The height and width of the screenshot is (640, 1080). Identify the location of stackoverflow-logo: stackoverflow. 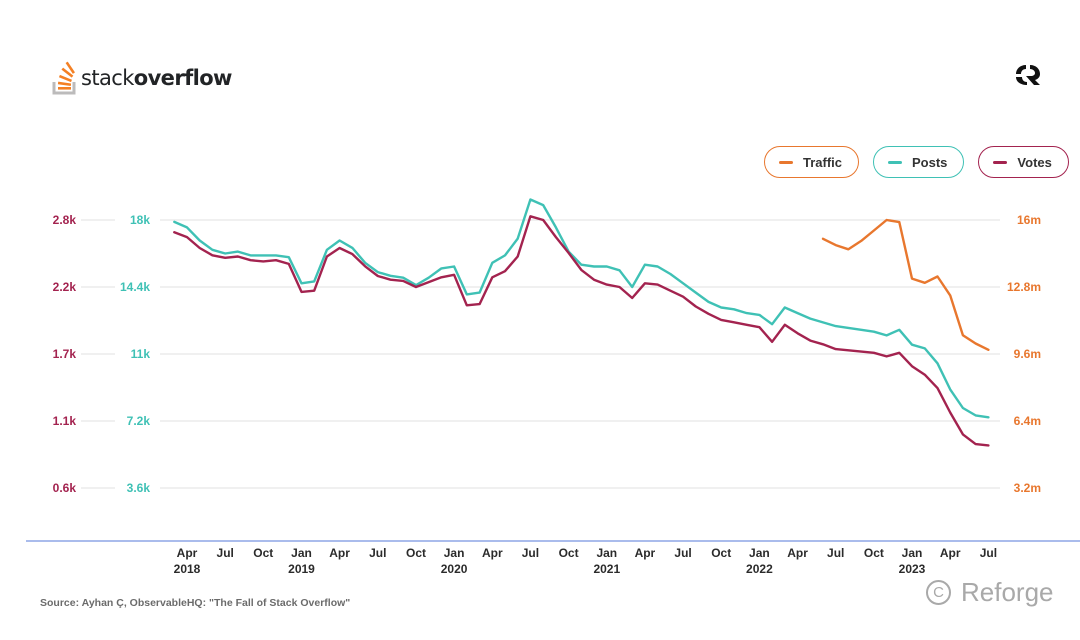
(141, 78).